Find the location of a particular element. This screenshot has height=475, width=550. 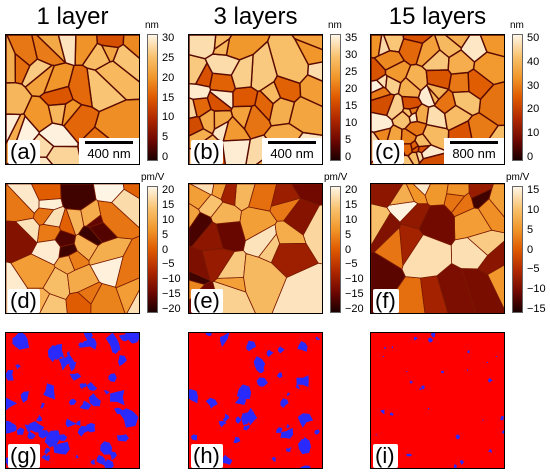

scale-bar-label-a: 400 nm is located at coordinates (109, 153).